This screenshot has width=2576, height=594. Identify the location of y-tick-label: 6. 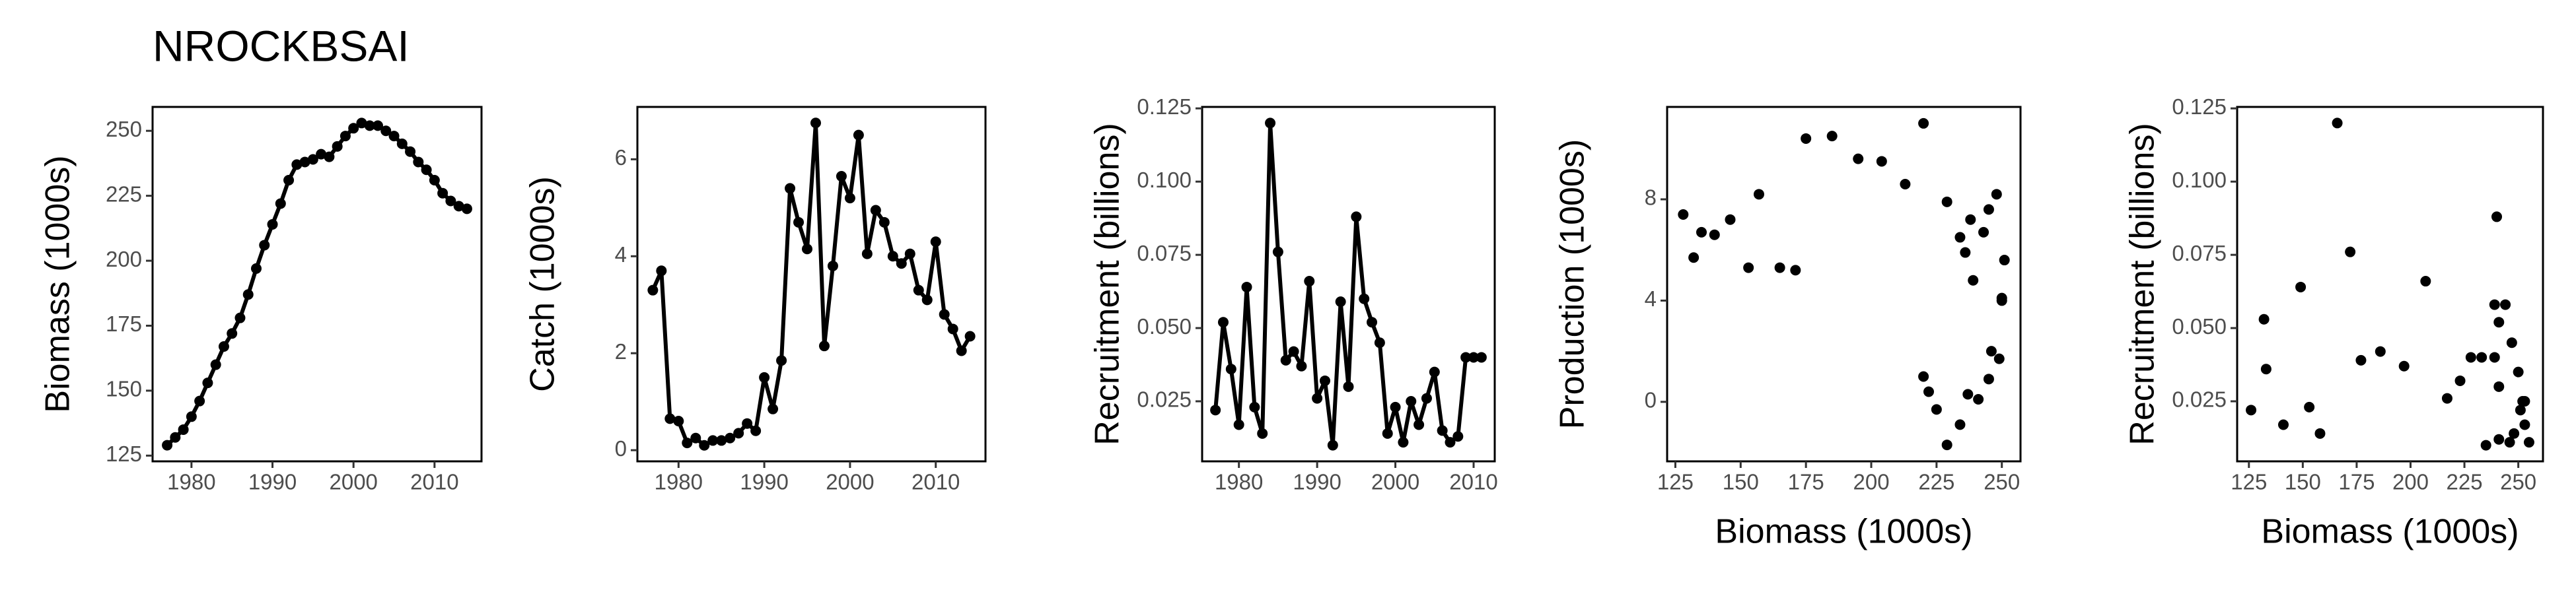
(621, 157).